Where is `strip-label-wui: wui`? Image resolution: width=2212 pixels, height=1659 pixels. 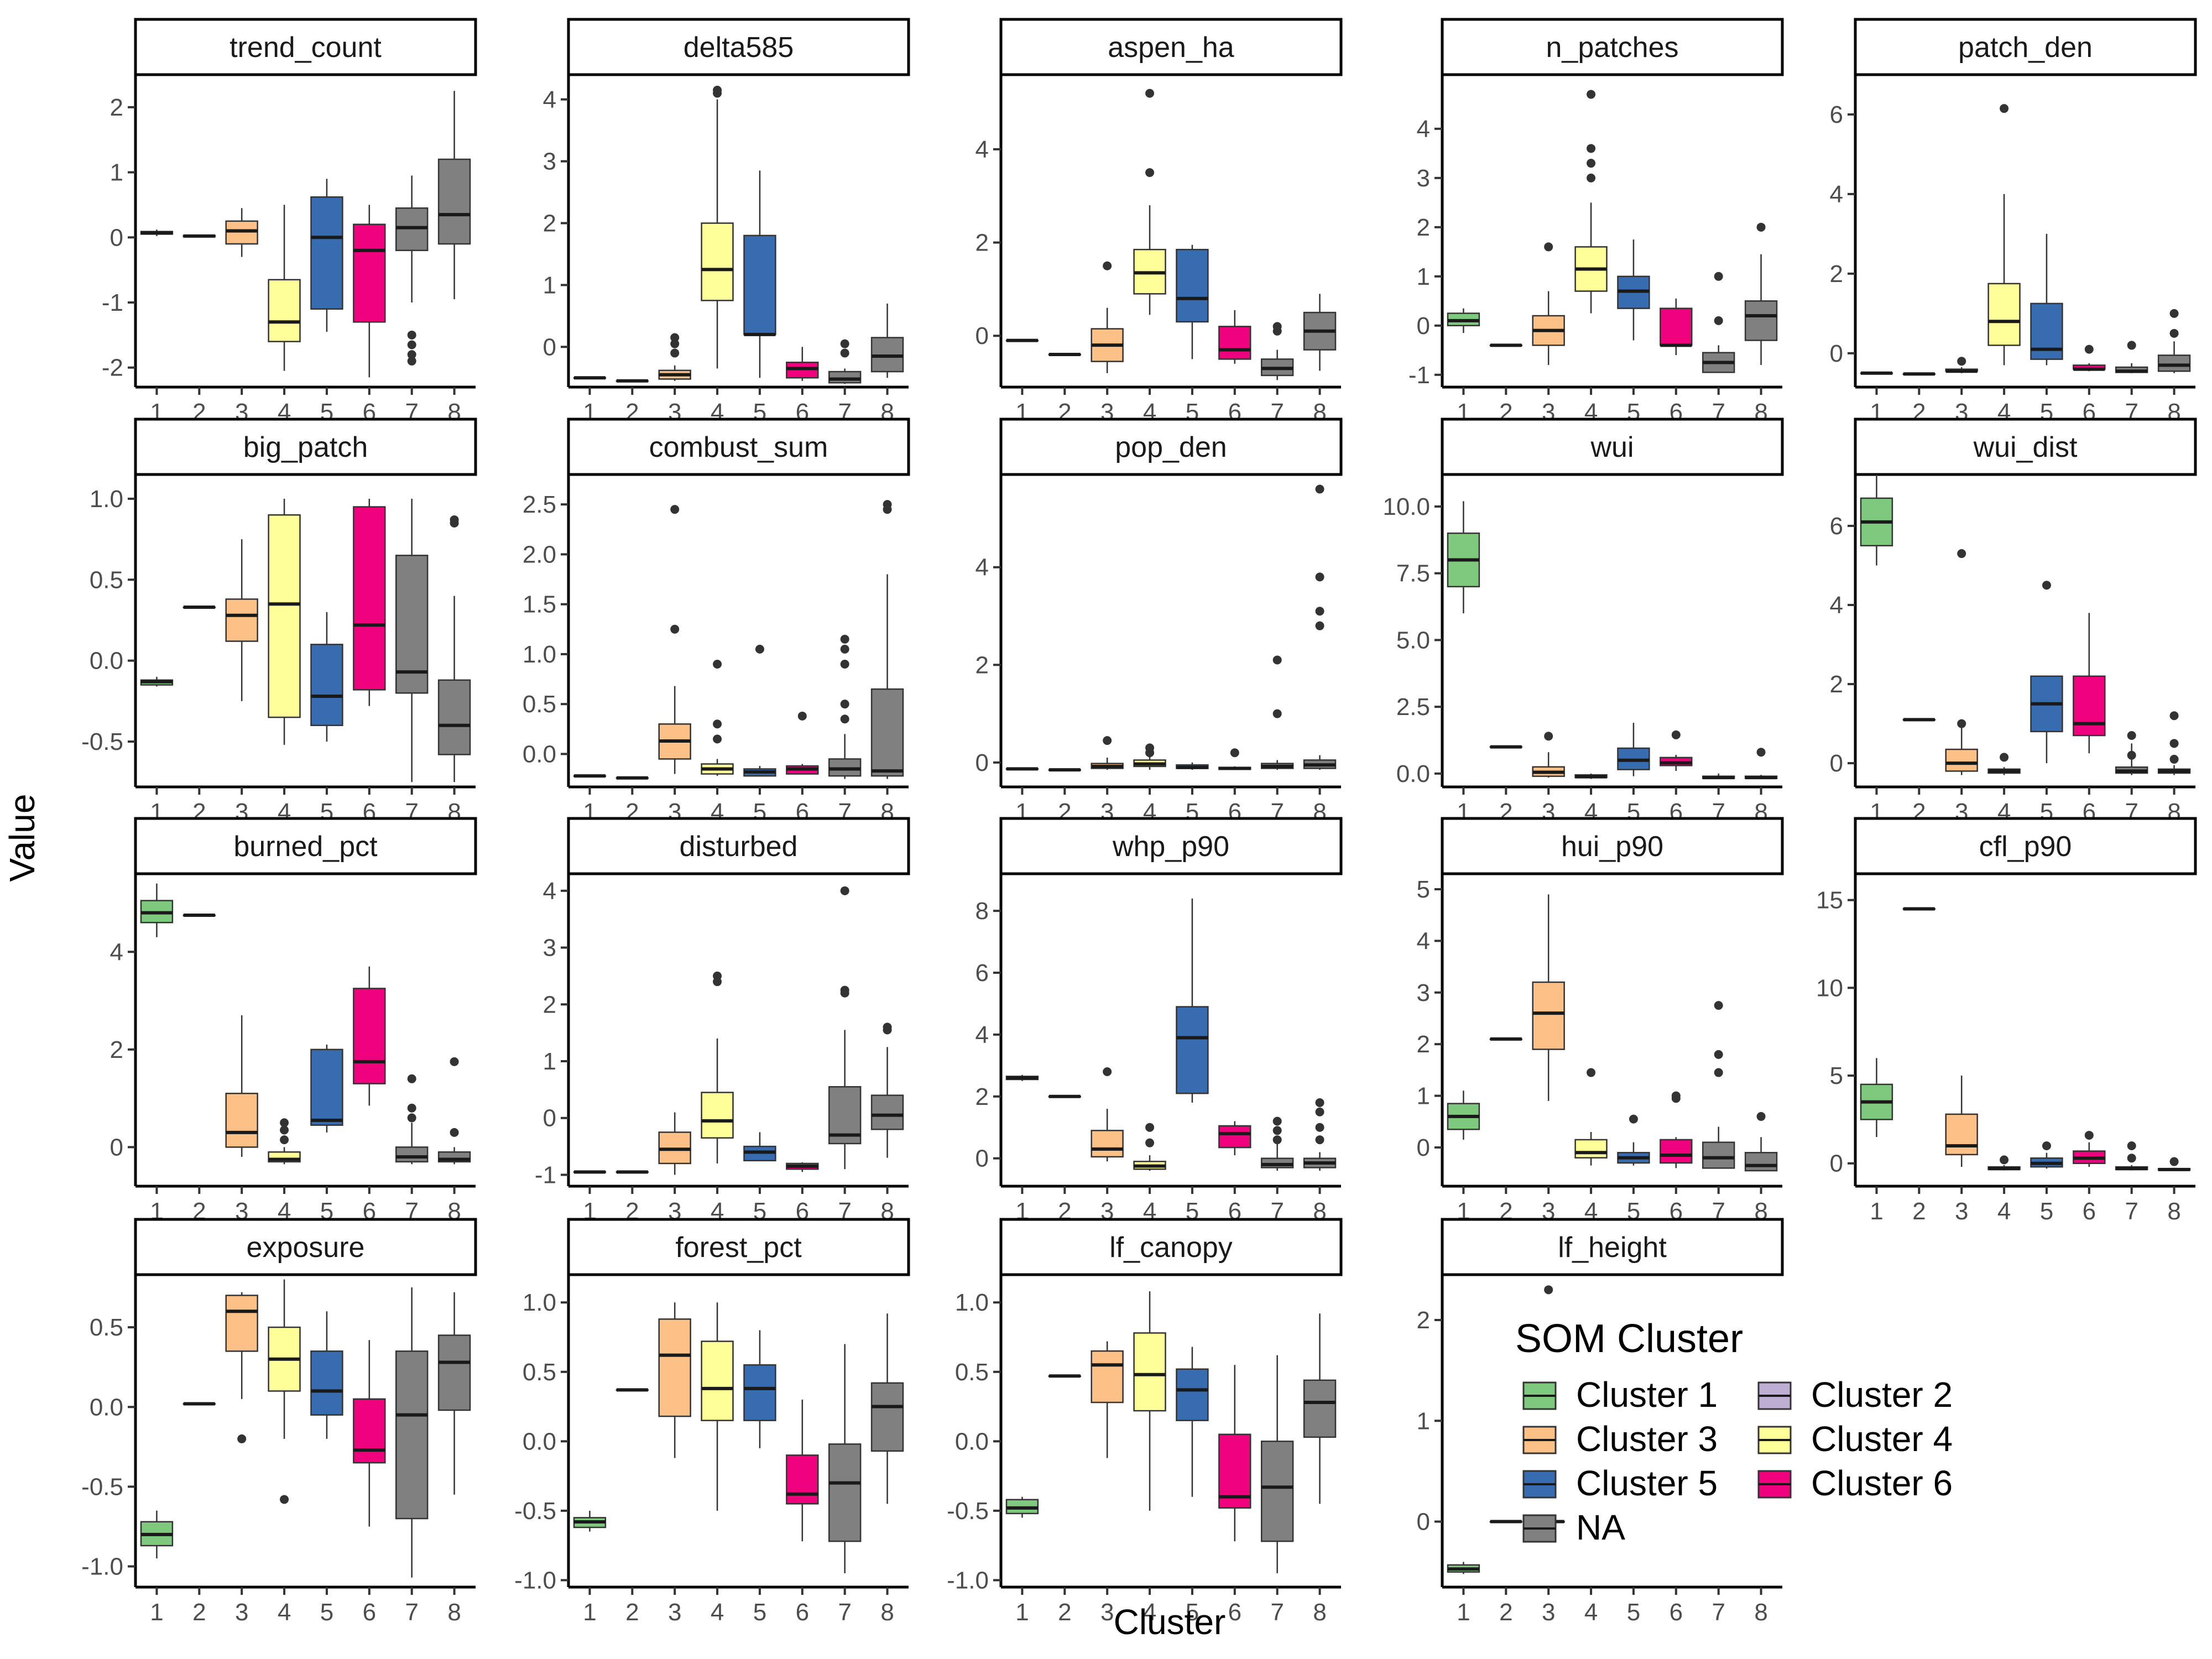
strip-label-wui: wui is located at coordinates (1612, 447).